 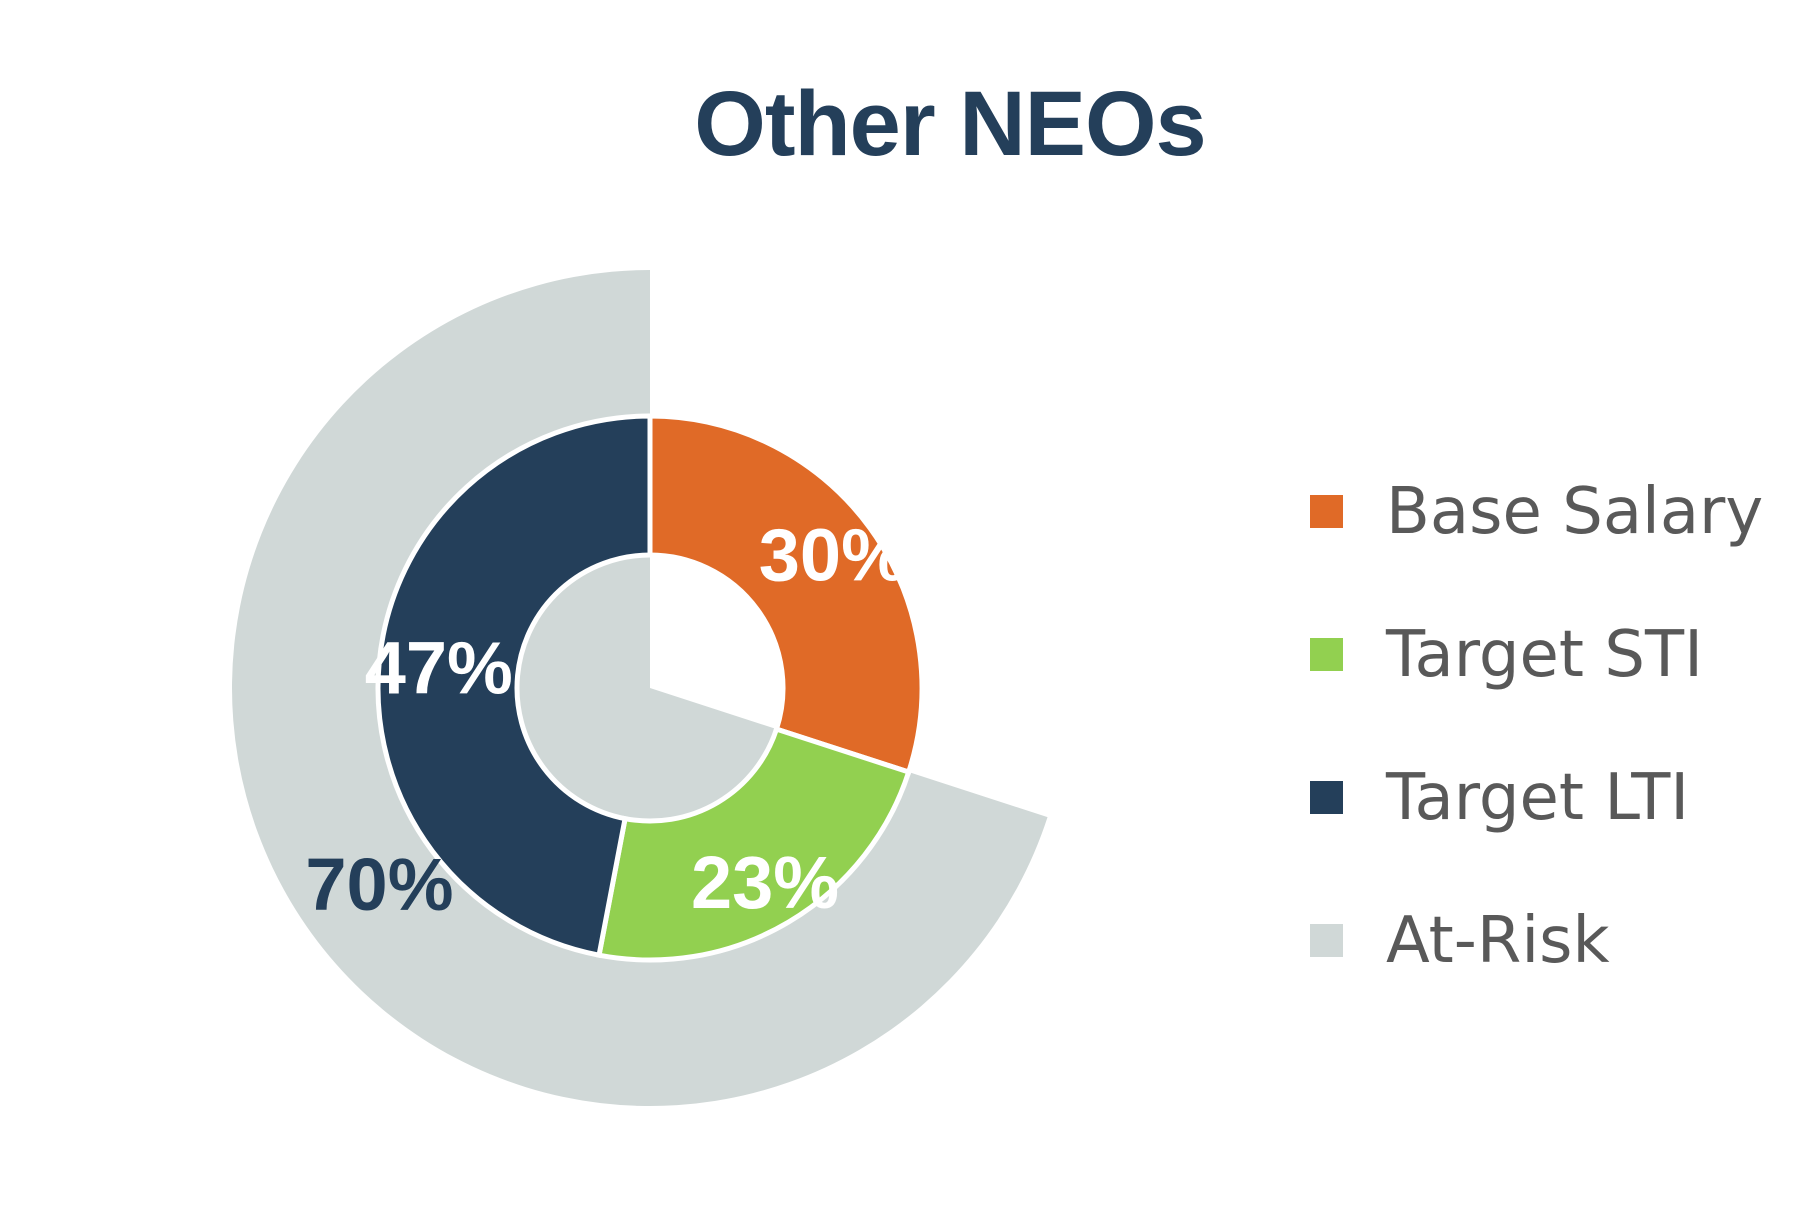 I want to click on legend-label-base-salary: Base Salary, so click(x=1575, y=511).